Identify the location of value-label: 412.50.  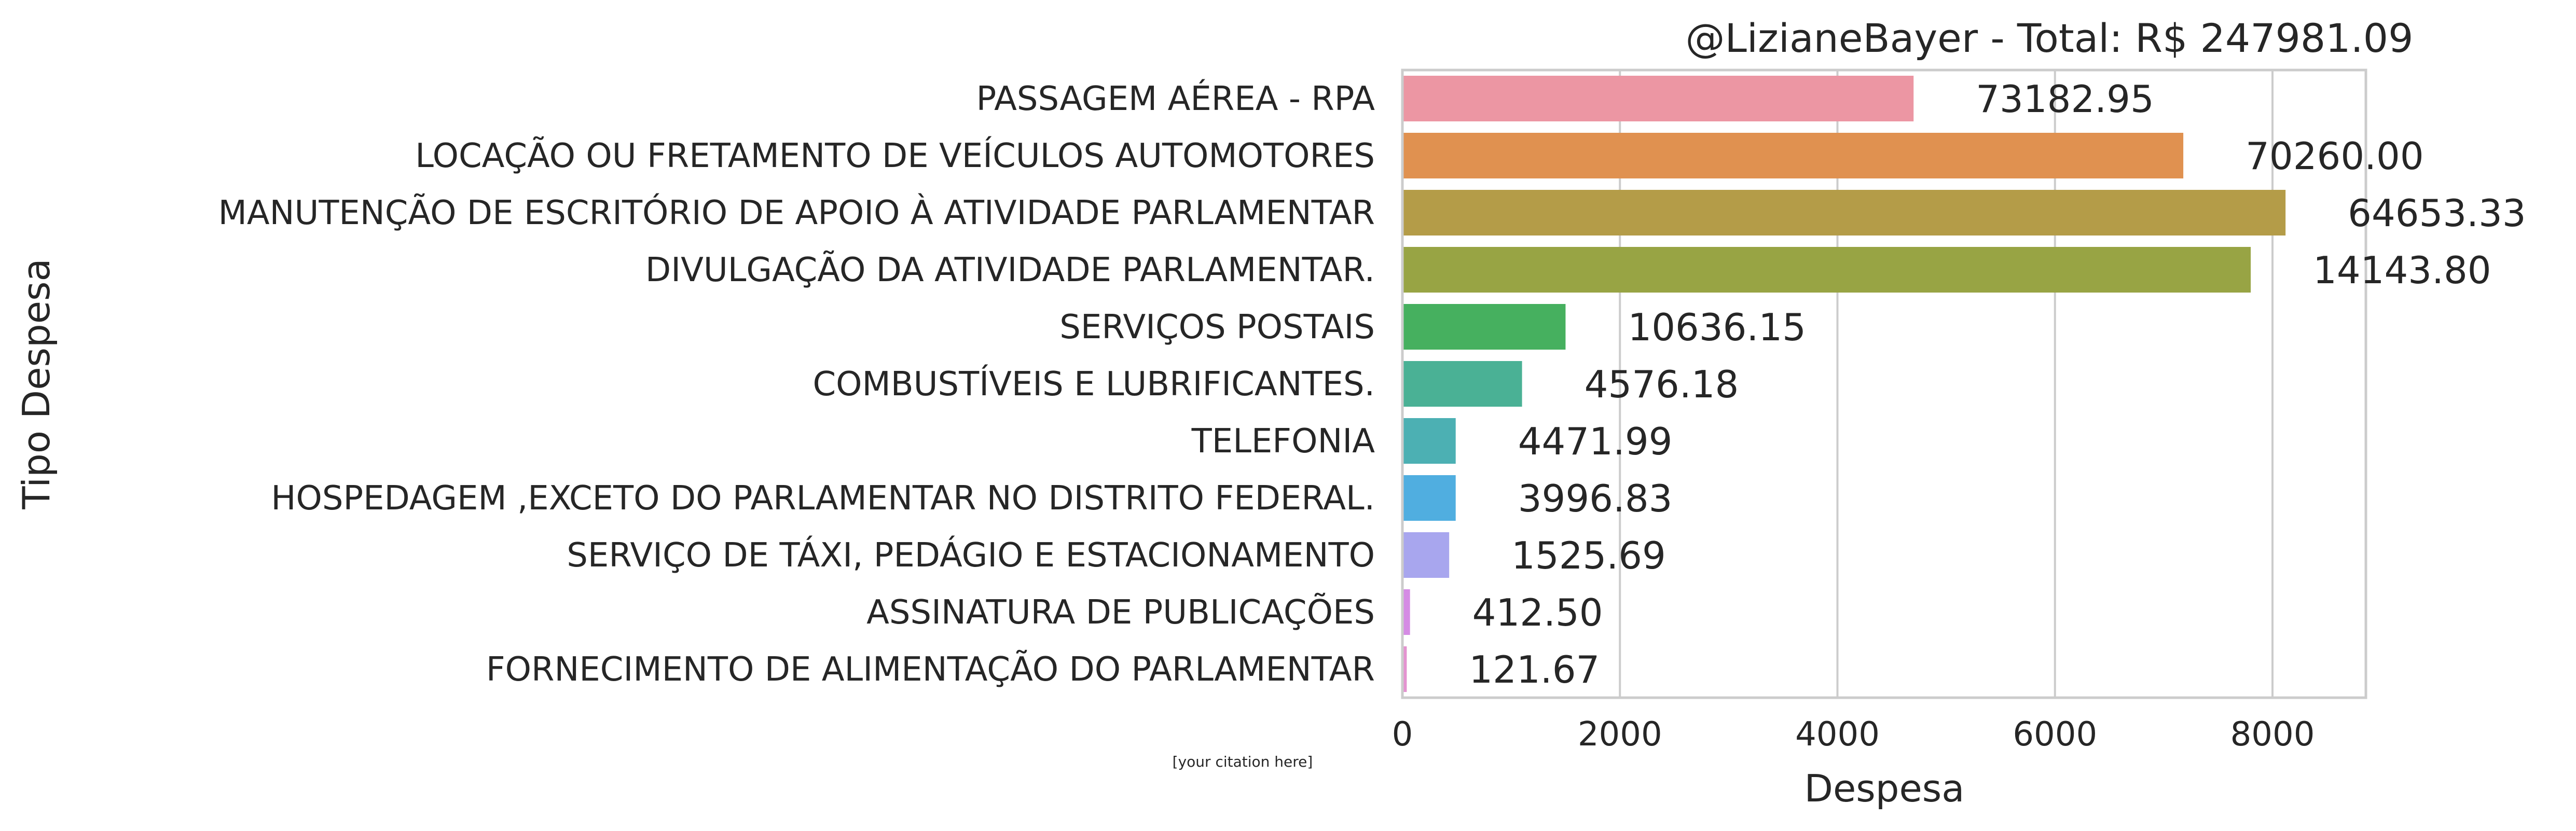
(1537, 613).